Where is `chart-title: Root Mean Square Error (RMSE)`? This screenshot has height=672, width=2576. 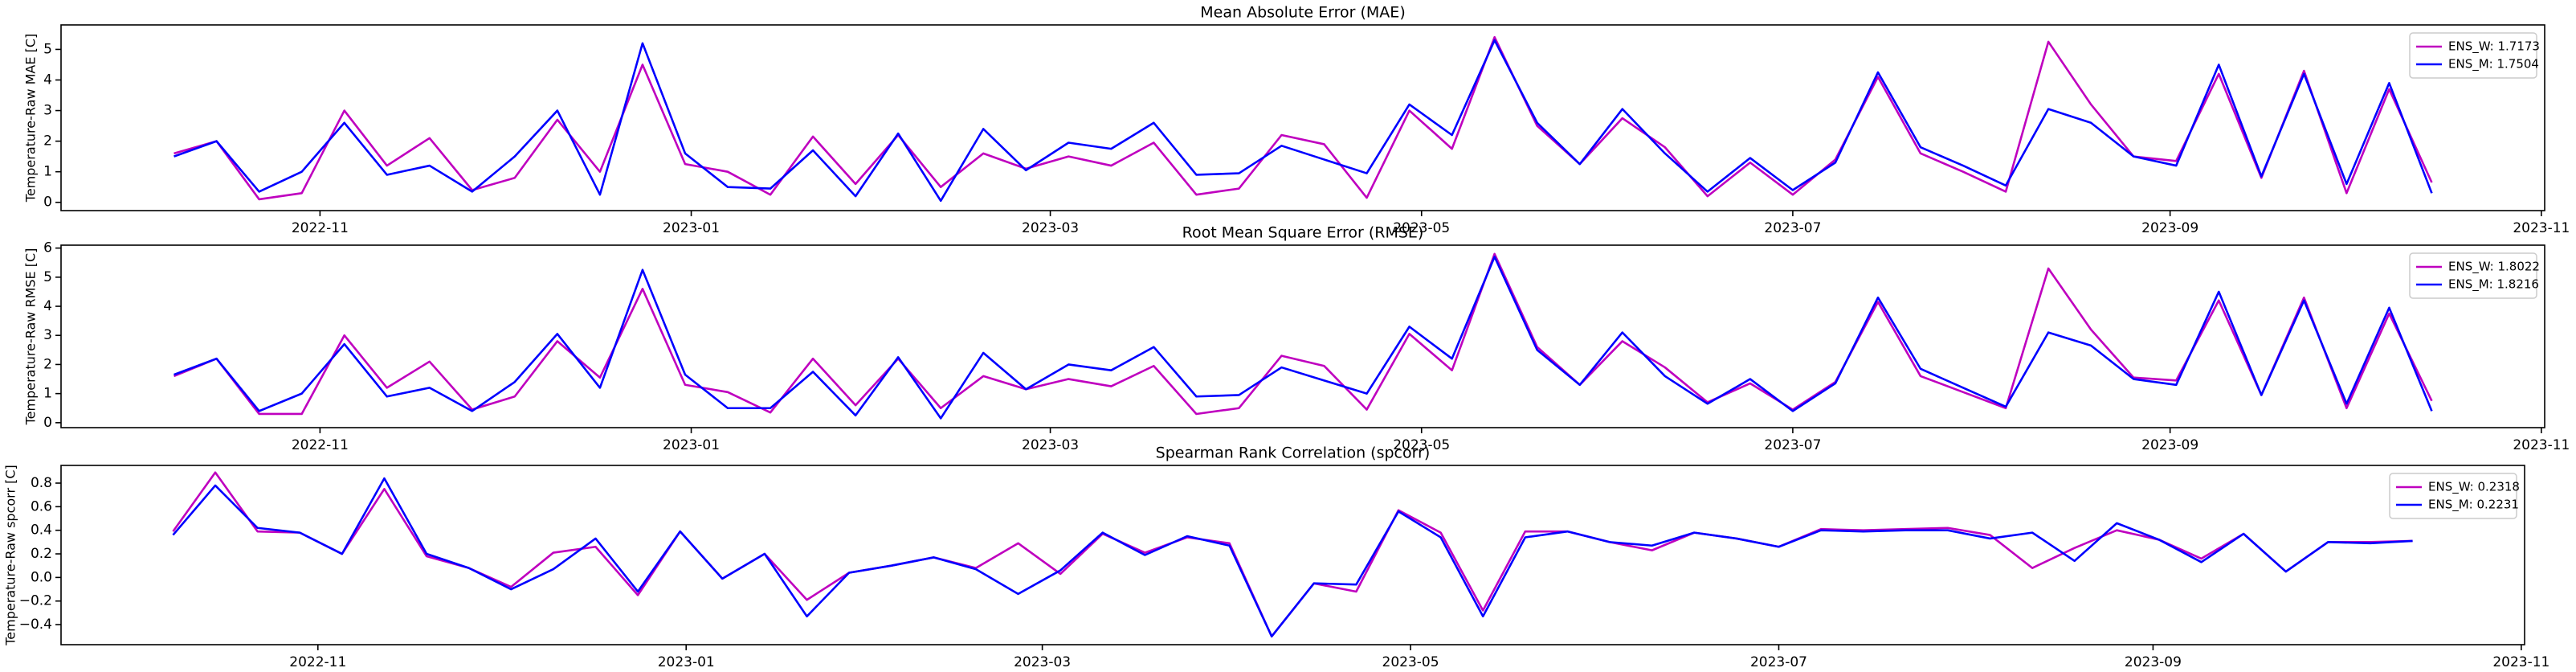 chart-title: Root Mean Square Error (RMSE) is located at coordinates (1303, 233).